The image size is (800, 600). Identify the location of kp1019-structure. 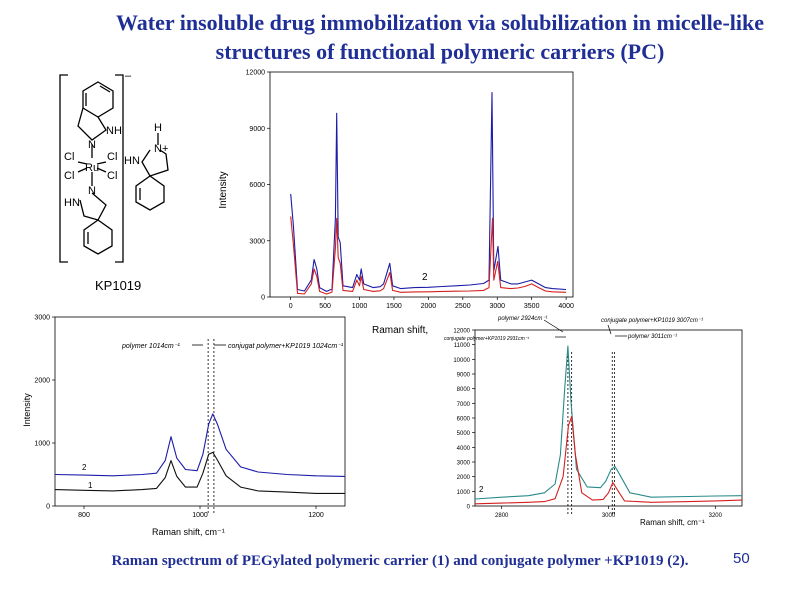
(114, 168).